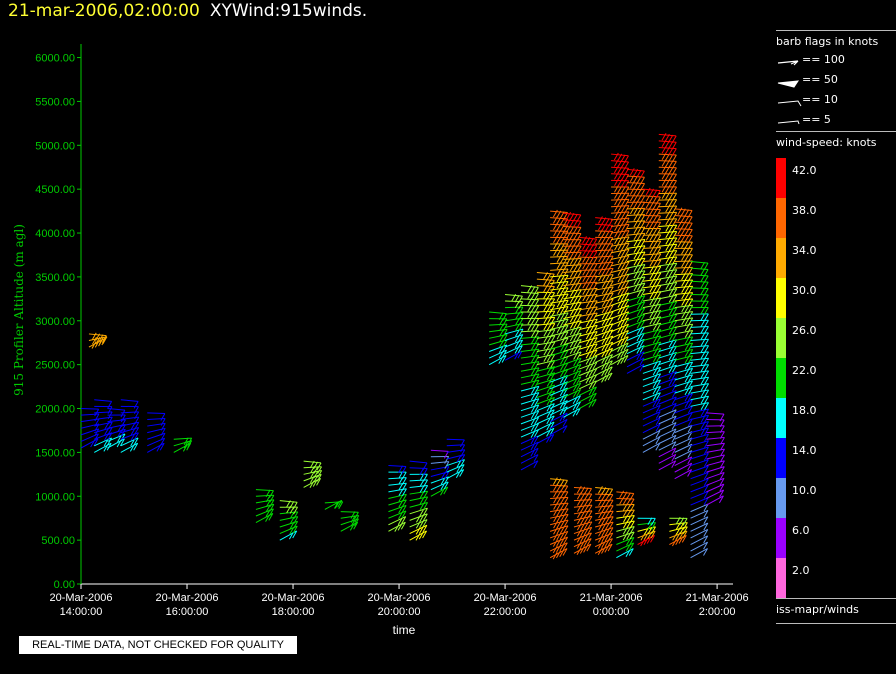 The image size is (896, 674). I want to click on x-tick-time: 16:00:00, so click(187, 612).